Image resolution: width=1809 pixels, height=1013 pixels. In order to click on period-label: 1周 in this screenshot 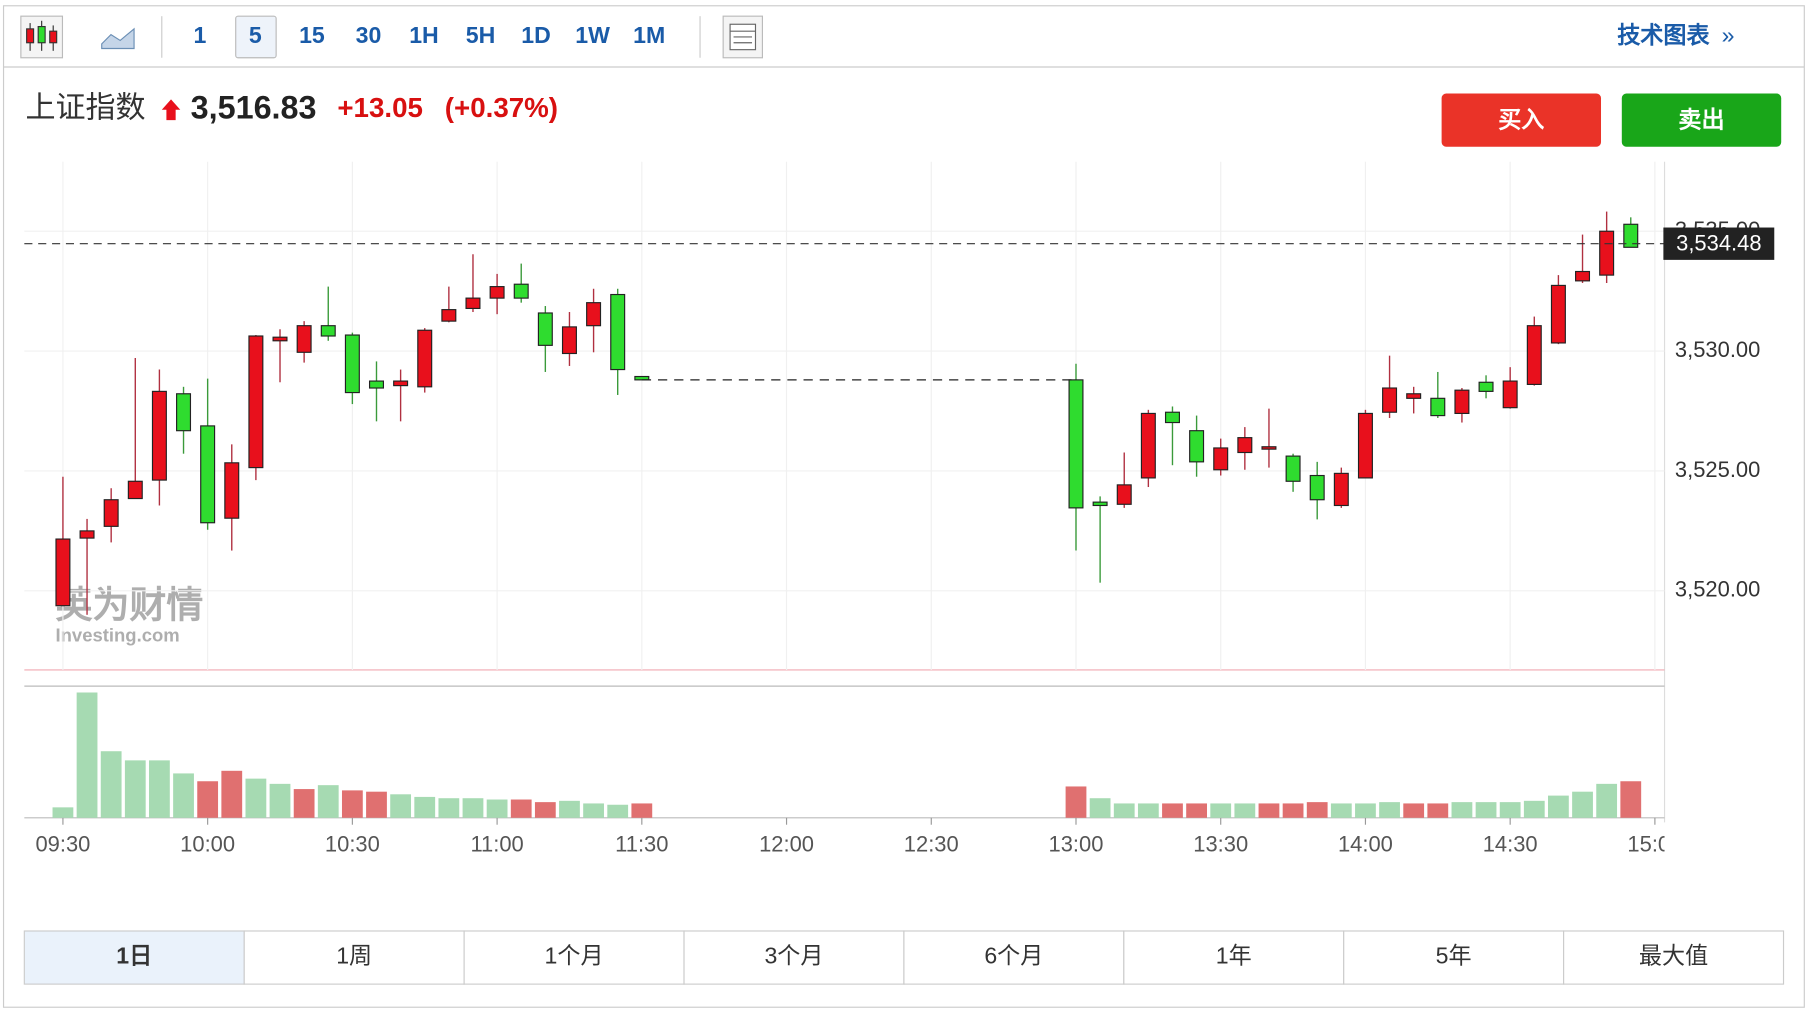, I will do `click(354, 956)`.